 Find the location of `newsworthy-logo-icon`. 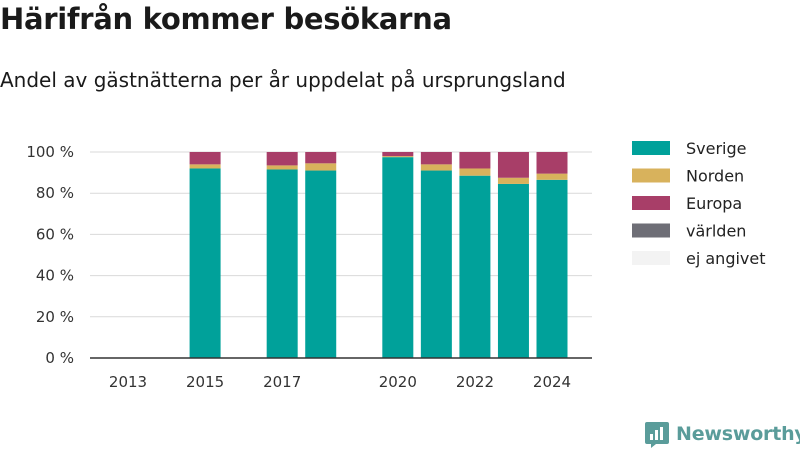

newsworthy-logo-icon is located at coordinates (657, 435).